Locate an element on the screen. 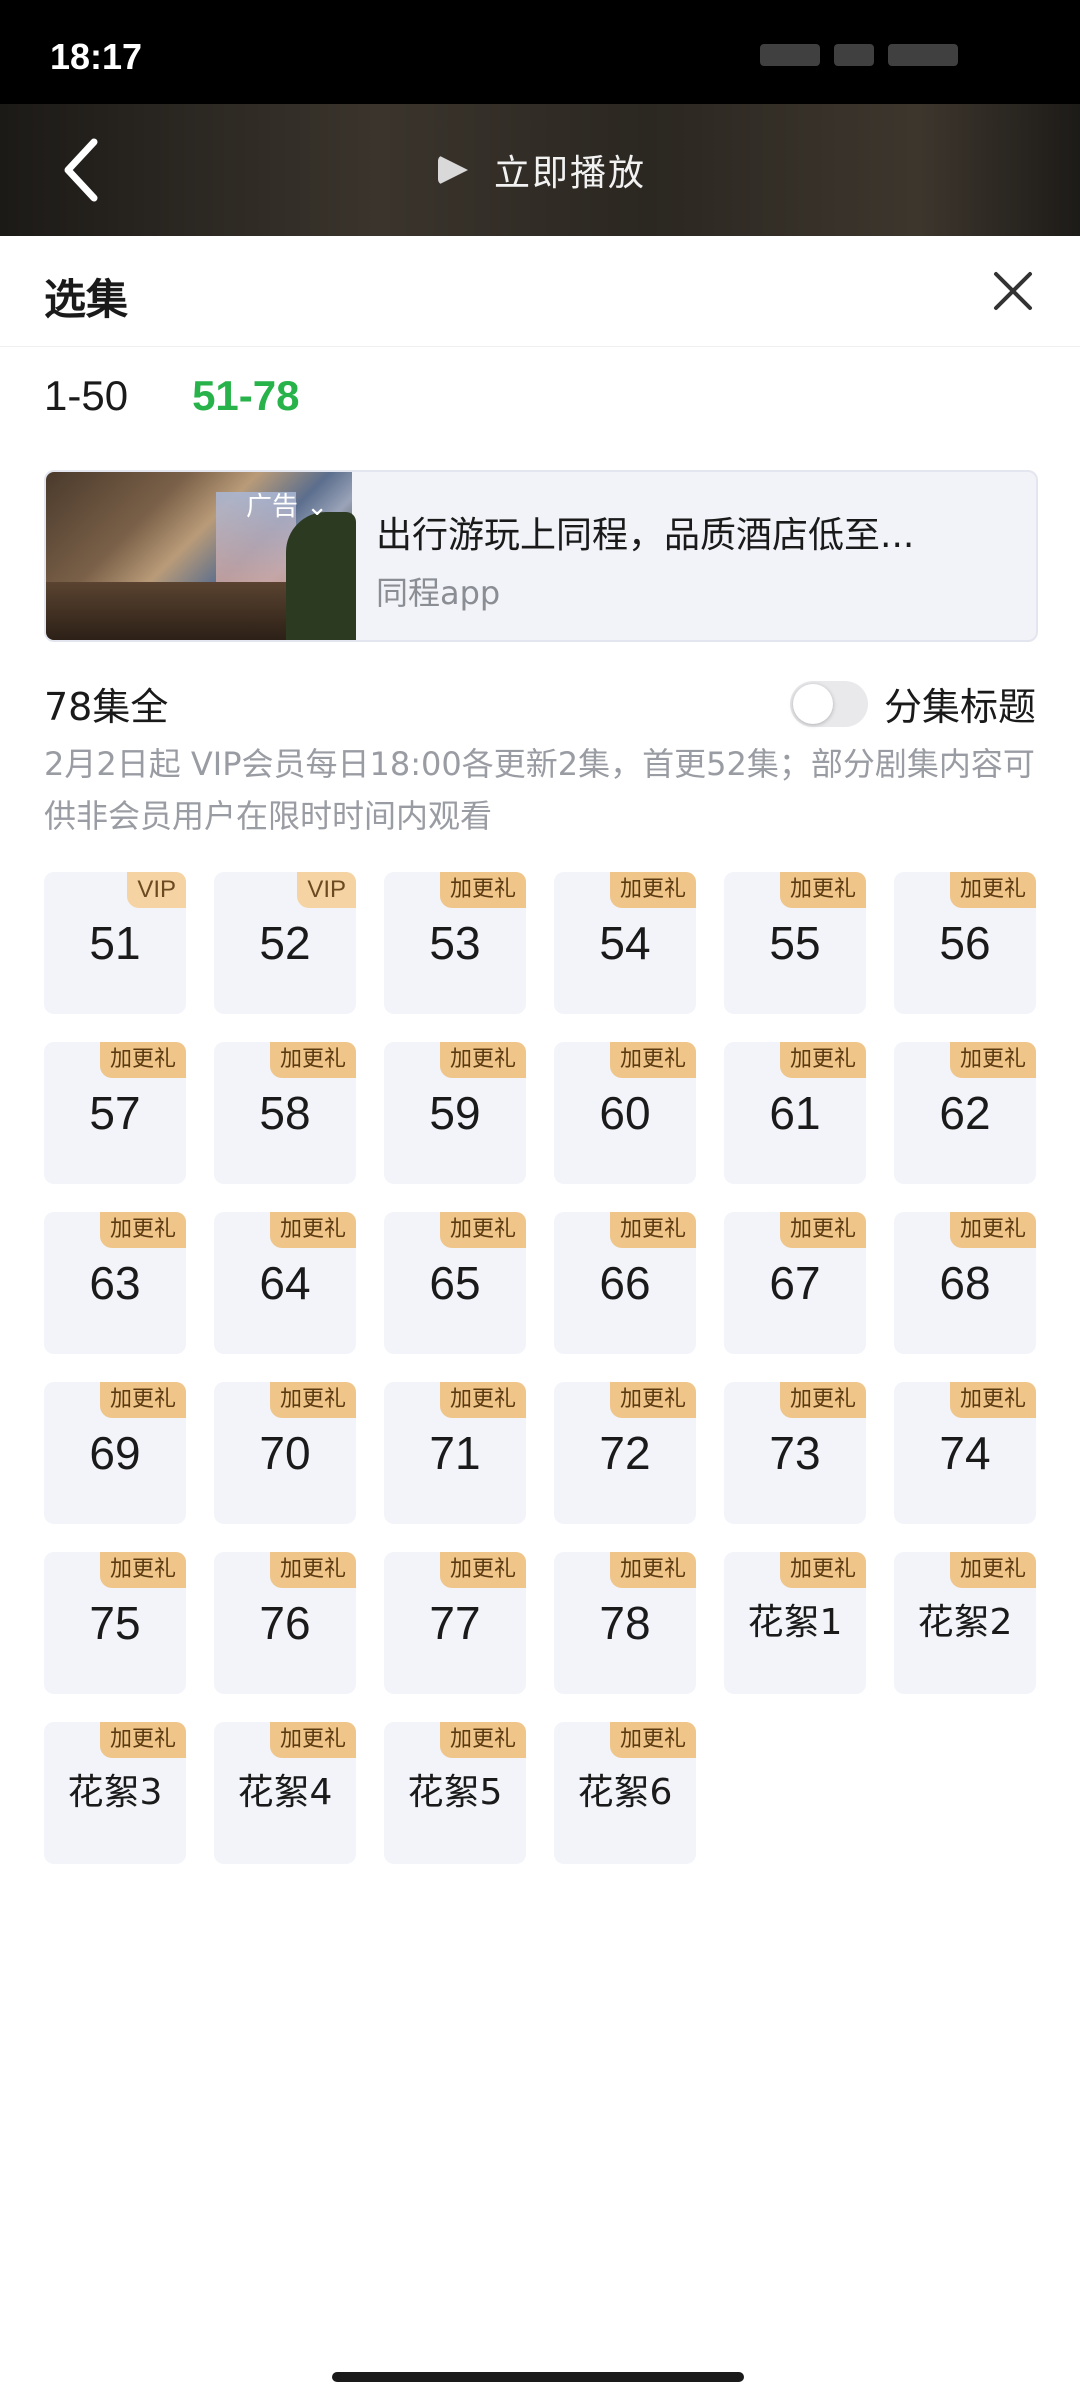 This screenshot has width=1080, height=2403. episode-tile: 71 加更礼 is located at coordinates (455, 1453).